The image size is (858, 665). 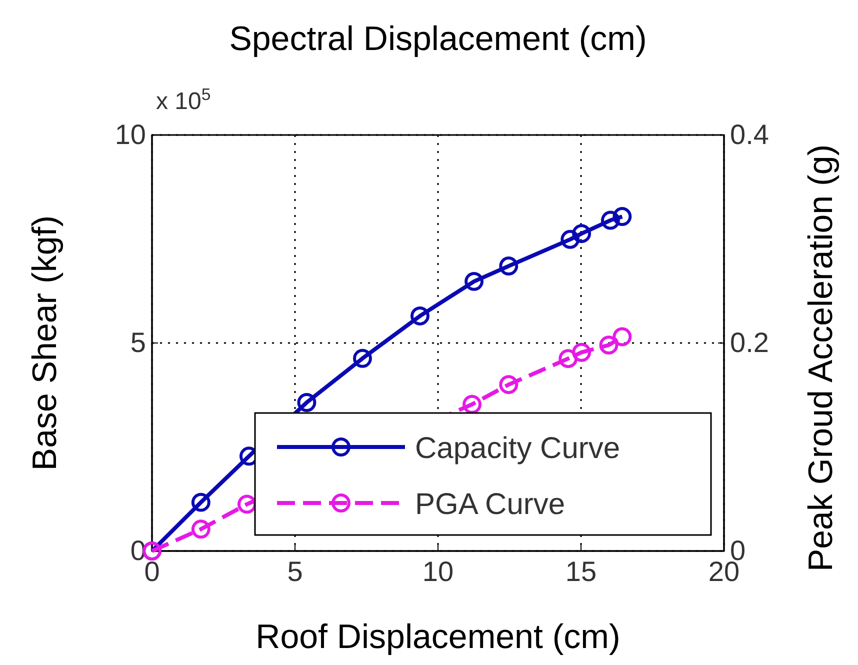 What do you see at coordinates (821, 358) in the screenshot?
I see `y2-axis-title: Peak Groud Acceleration (g)` at bounding box center [821, 358].